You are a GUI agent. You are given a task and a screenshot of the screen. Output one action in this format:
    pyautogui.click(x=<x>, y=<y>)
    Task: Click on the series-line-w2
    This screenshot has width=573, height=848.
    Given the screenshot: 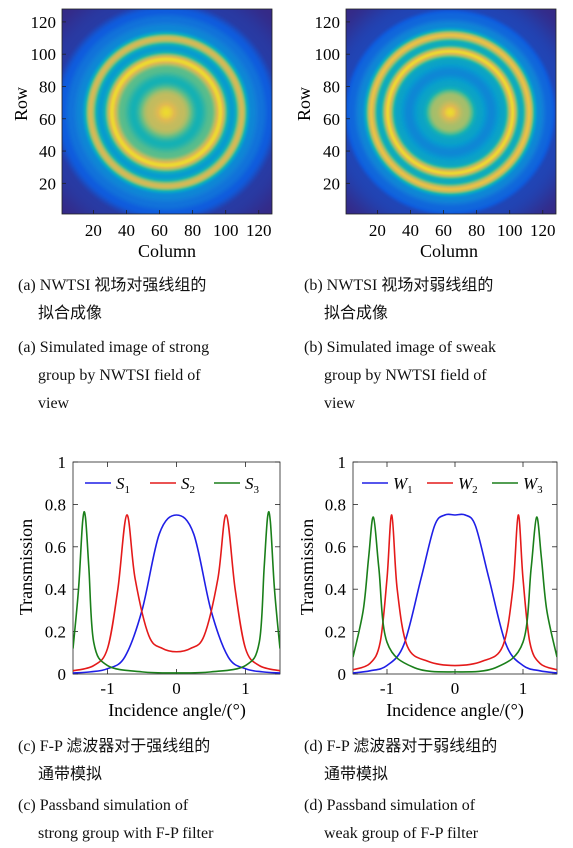 What is the action you would take?
    pyautogui.click(x=455, y=592)
    